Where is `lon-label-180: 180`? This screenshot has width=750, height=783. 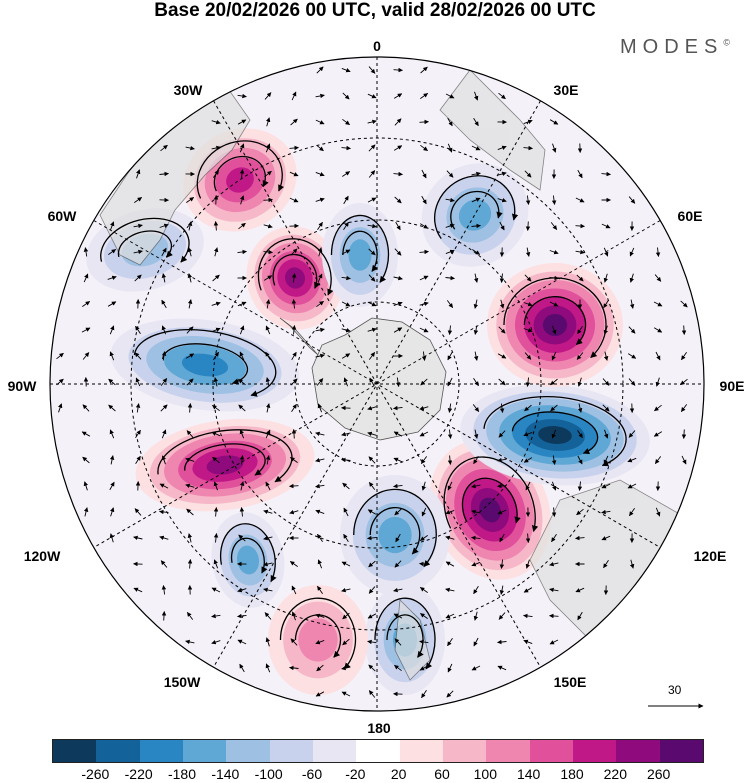
lon-label-180: 180 is located at coordinates (379, 728).